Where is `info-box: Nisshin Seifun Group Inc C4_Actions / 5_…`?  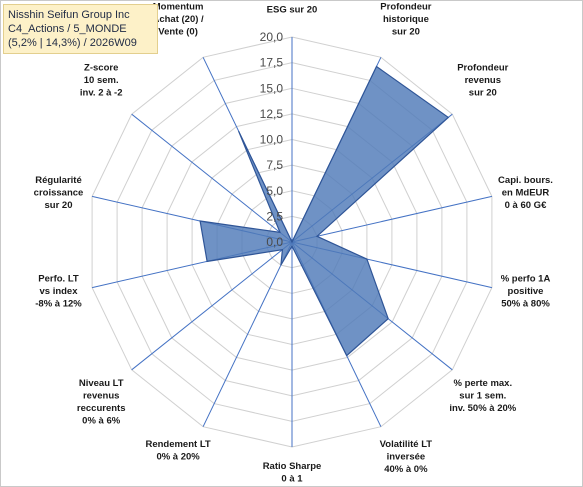
info-box: Nisshin Seifun Group Inc C4_Actions / 5_… is located at coordinates (80, 29).